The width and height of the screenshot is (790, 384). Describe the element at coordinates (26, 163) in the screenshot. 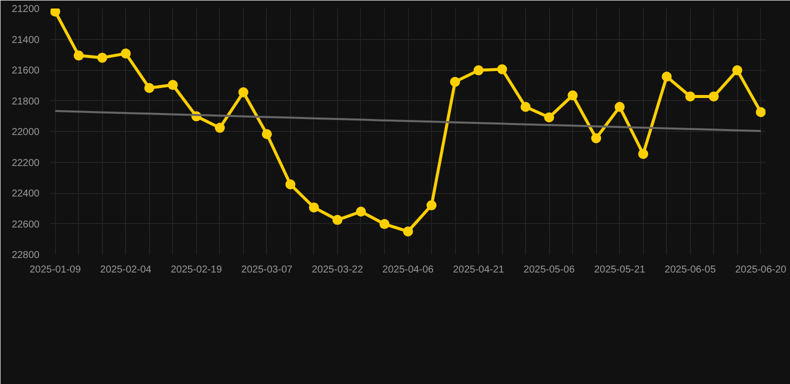

I see `y-tick-label: 22200` at that location.